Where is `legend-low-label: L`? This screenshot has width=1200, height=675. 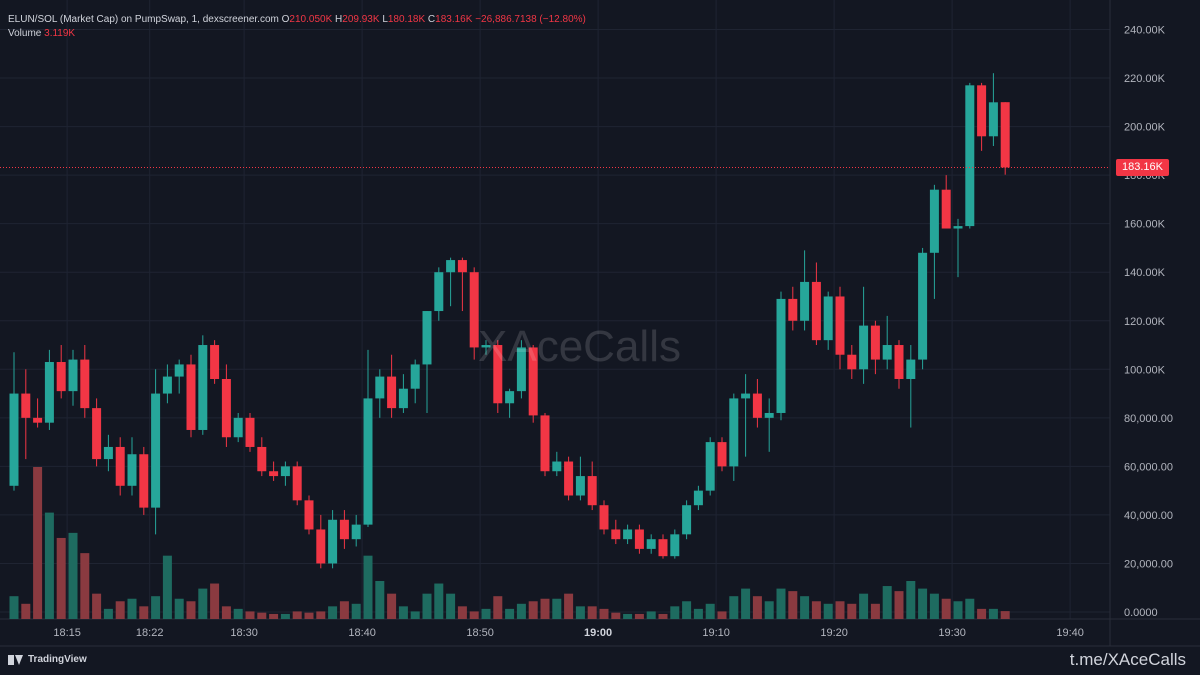 legend-low-label: L is located at coordinates (385, 19).